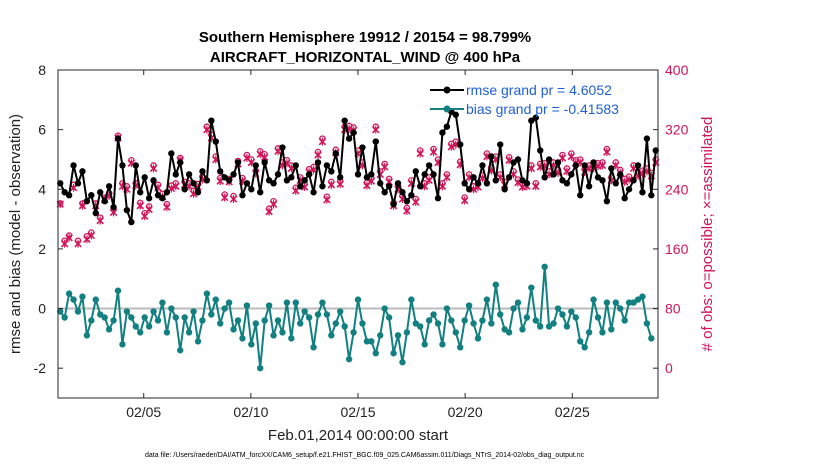  Describe the element at coordinates (539, 90) in the screenshot. I see `legend-rmse-label: rmse grand pr = 4.6052` at that location.